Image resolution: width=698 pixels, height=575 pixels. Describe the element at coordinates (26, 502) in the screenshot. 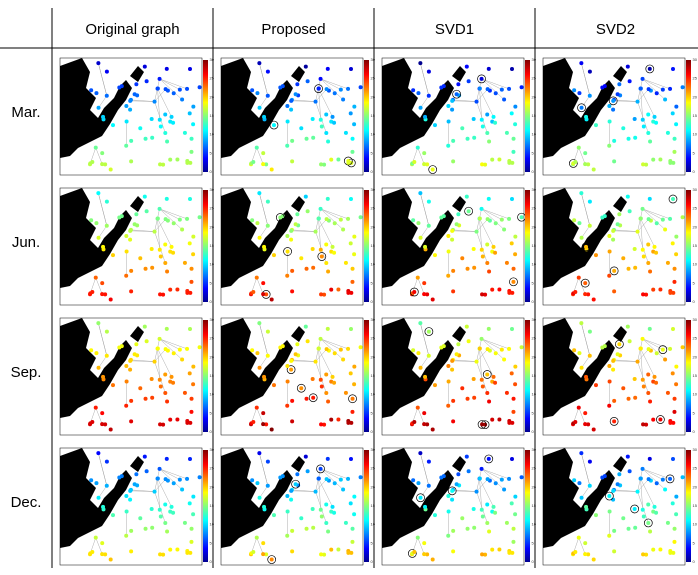

I see `row-label: Dec.` at that location.